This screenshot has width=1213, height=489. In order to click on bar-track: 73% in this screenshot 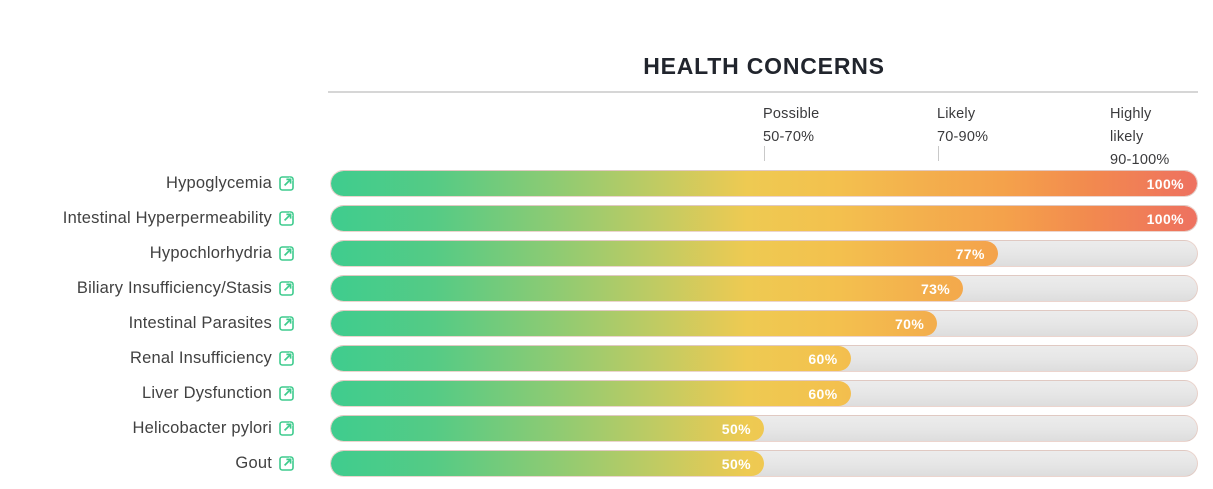, I will do `click(764, 288)`.